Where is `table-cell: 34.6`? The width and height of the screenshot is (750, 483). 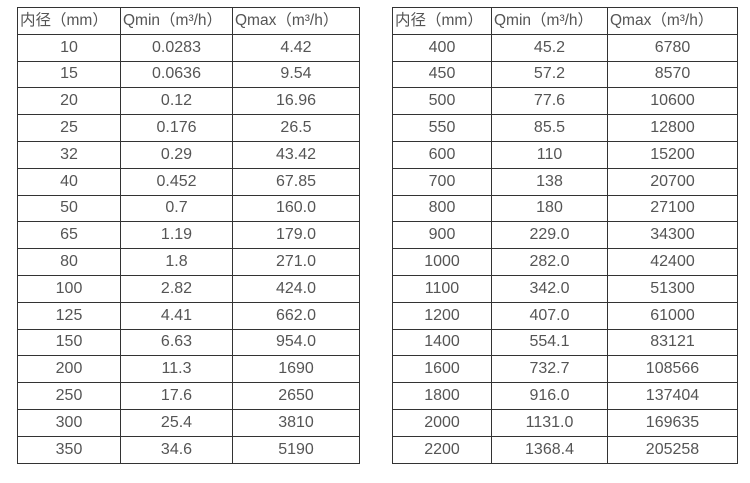 table-cell: 34.6 is located at coordinates (176, 449).